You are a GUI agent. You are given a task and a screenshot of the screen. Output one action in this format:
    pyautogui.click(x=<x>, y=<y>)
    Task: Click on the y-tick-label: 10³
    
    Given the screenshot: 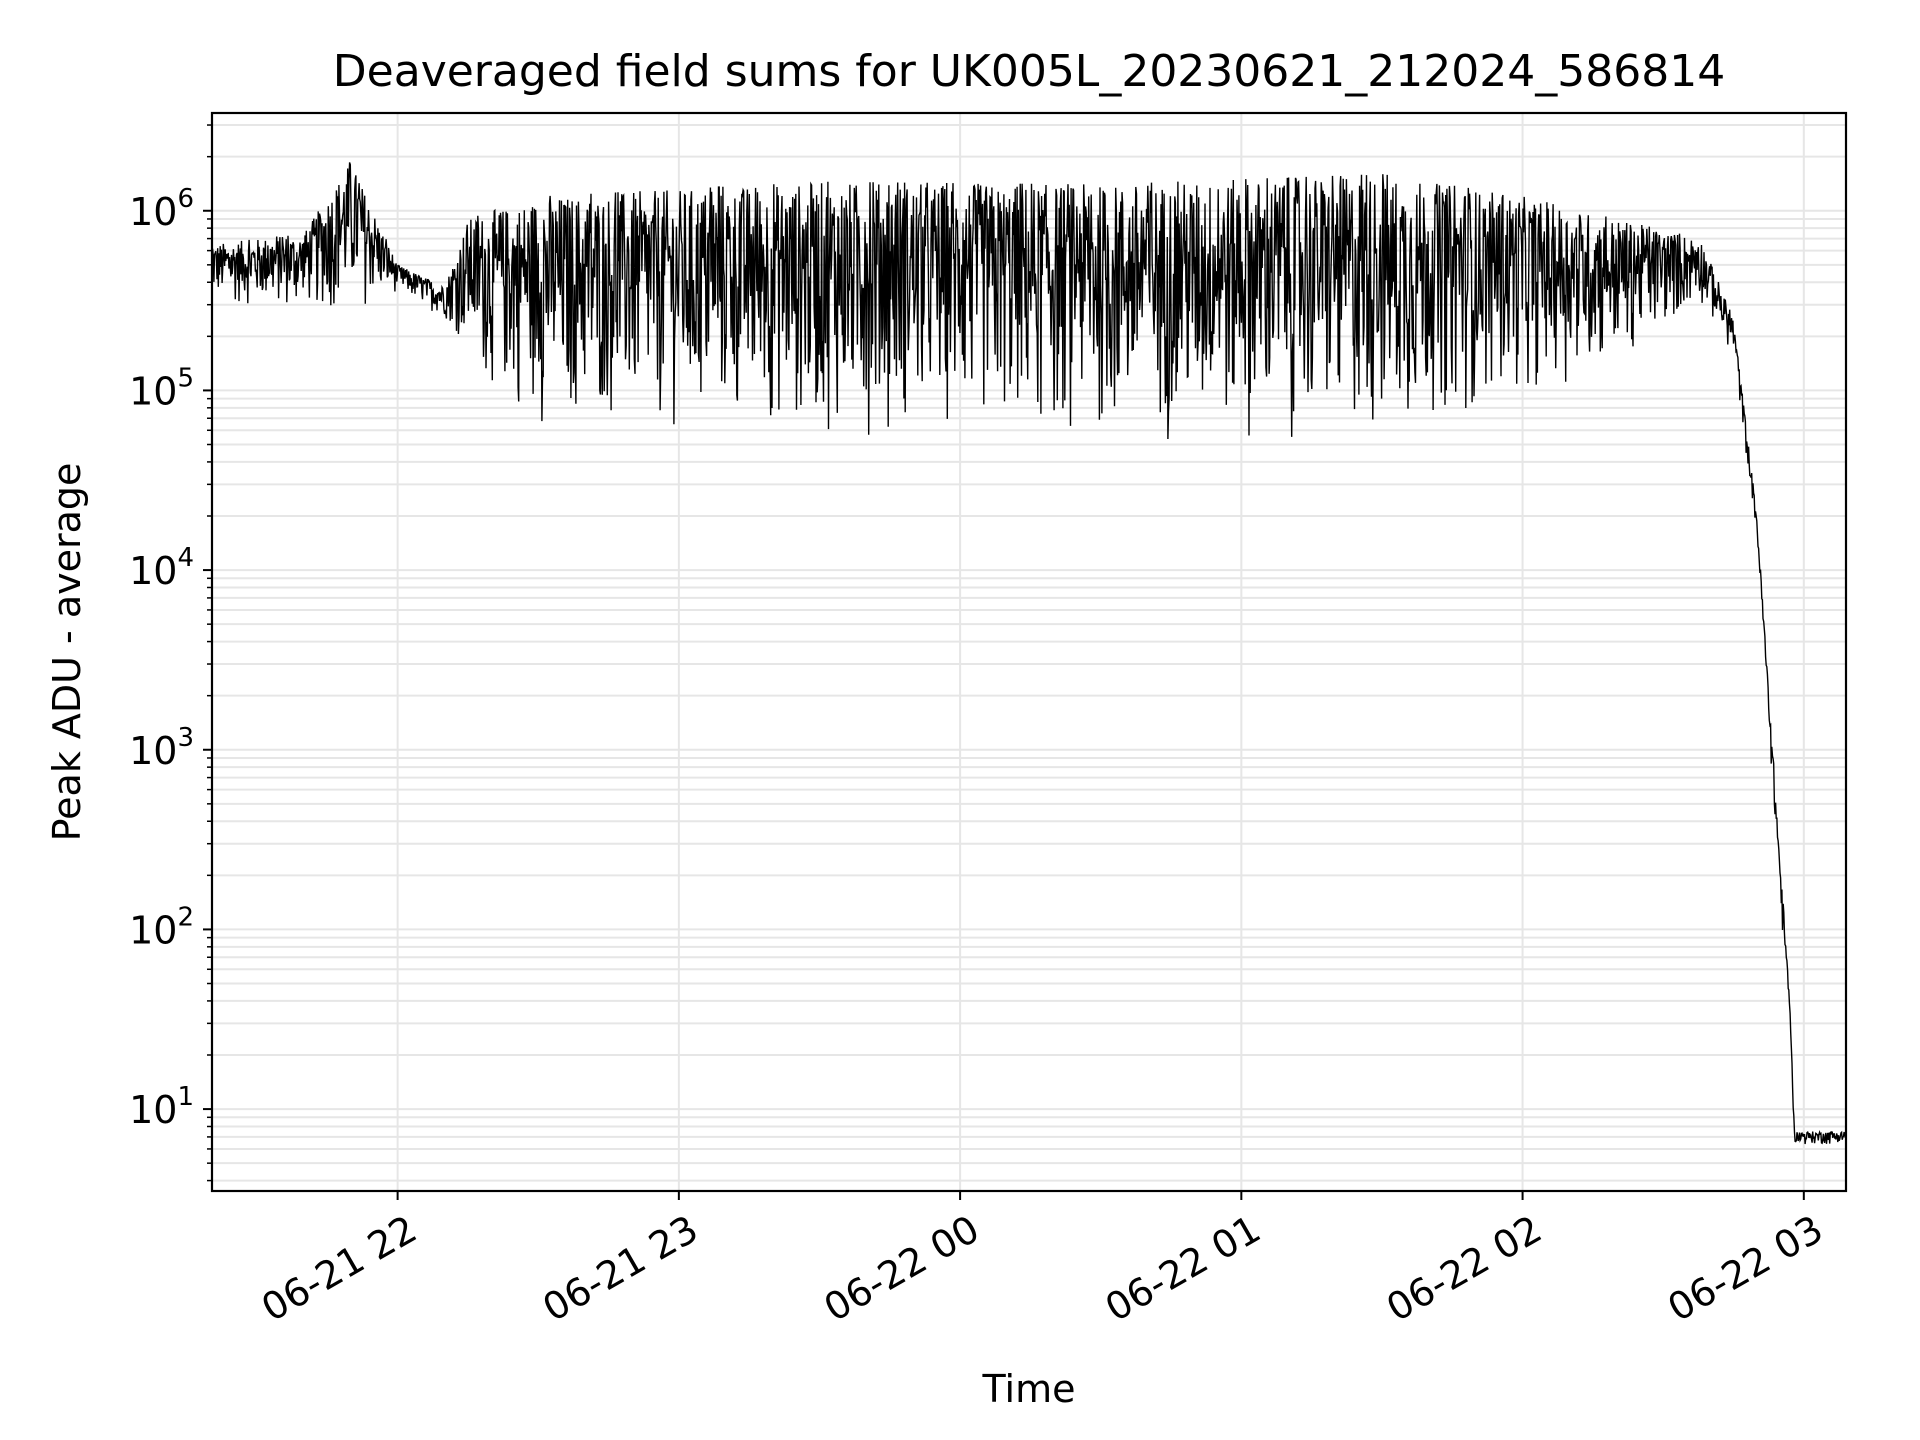 What is the action you would take?
    pyautogui.click(x=161, y=748)
    